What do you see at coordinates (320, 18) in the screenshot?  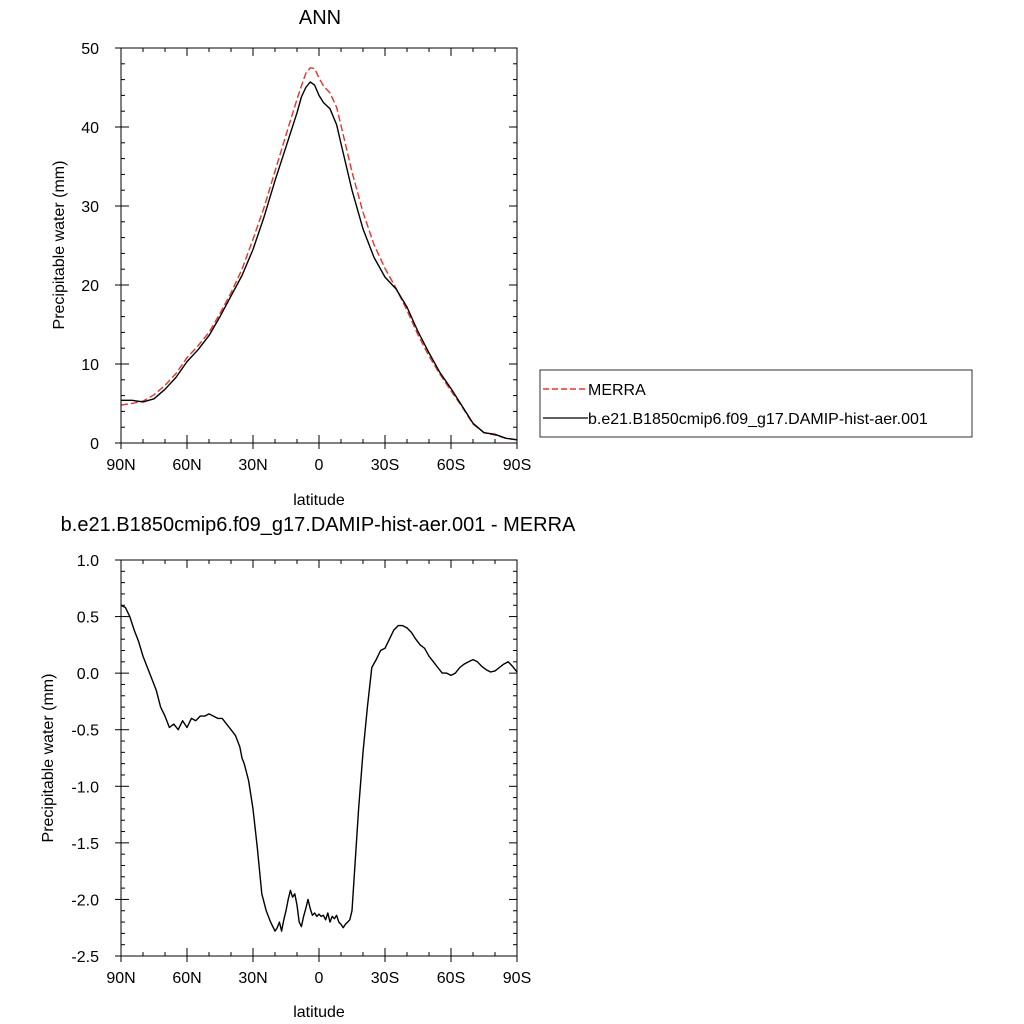 I see `chart1-title: ANN` at bounding box center [320, 18].